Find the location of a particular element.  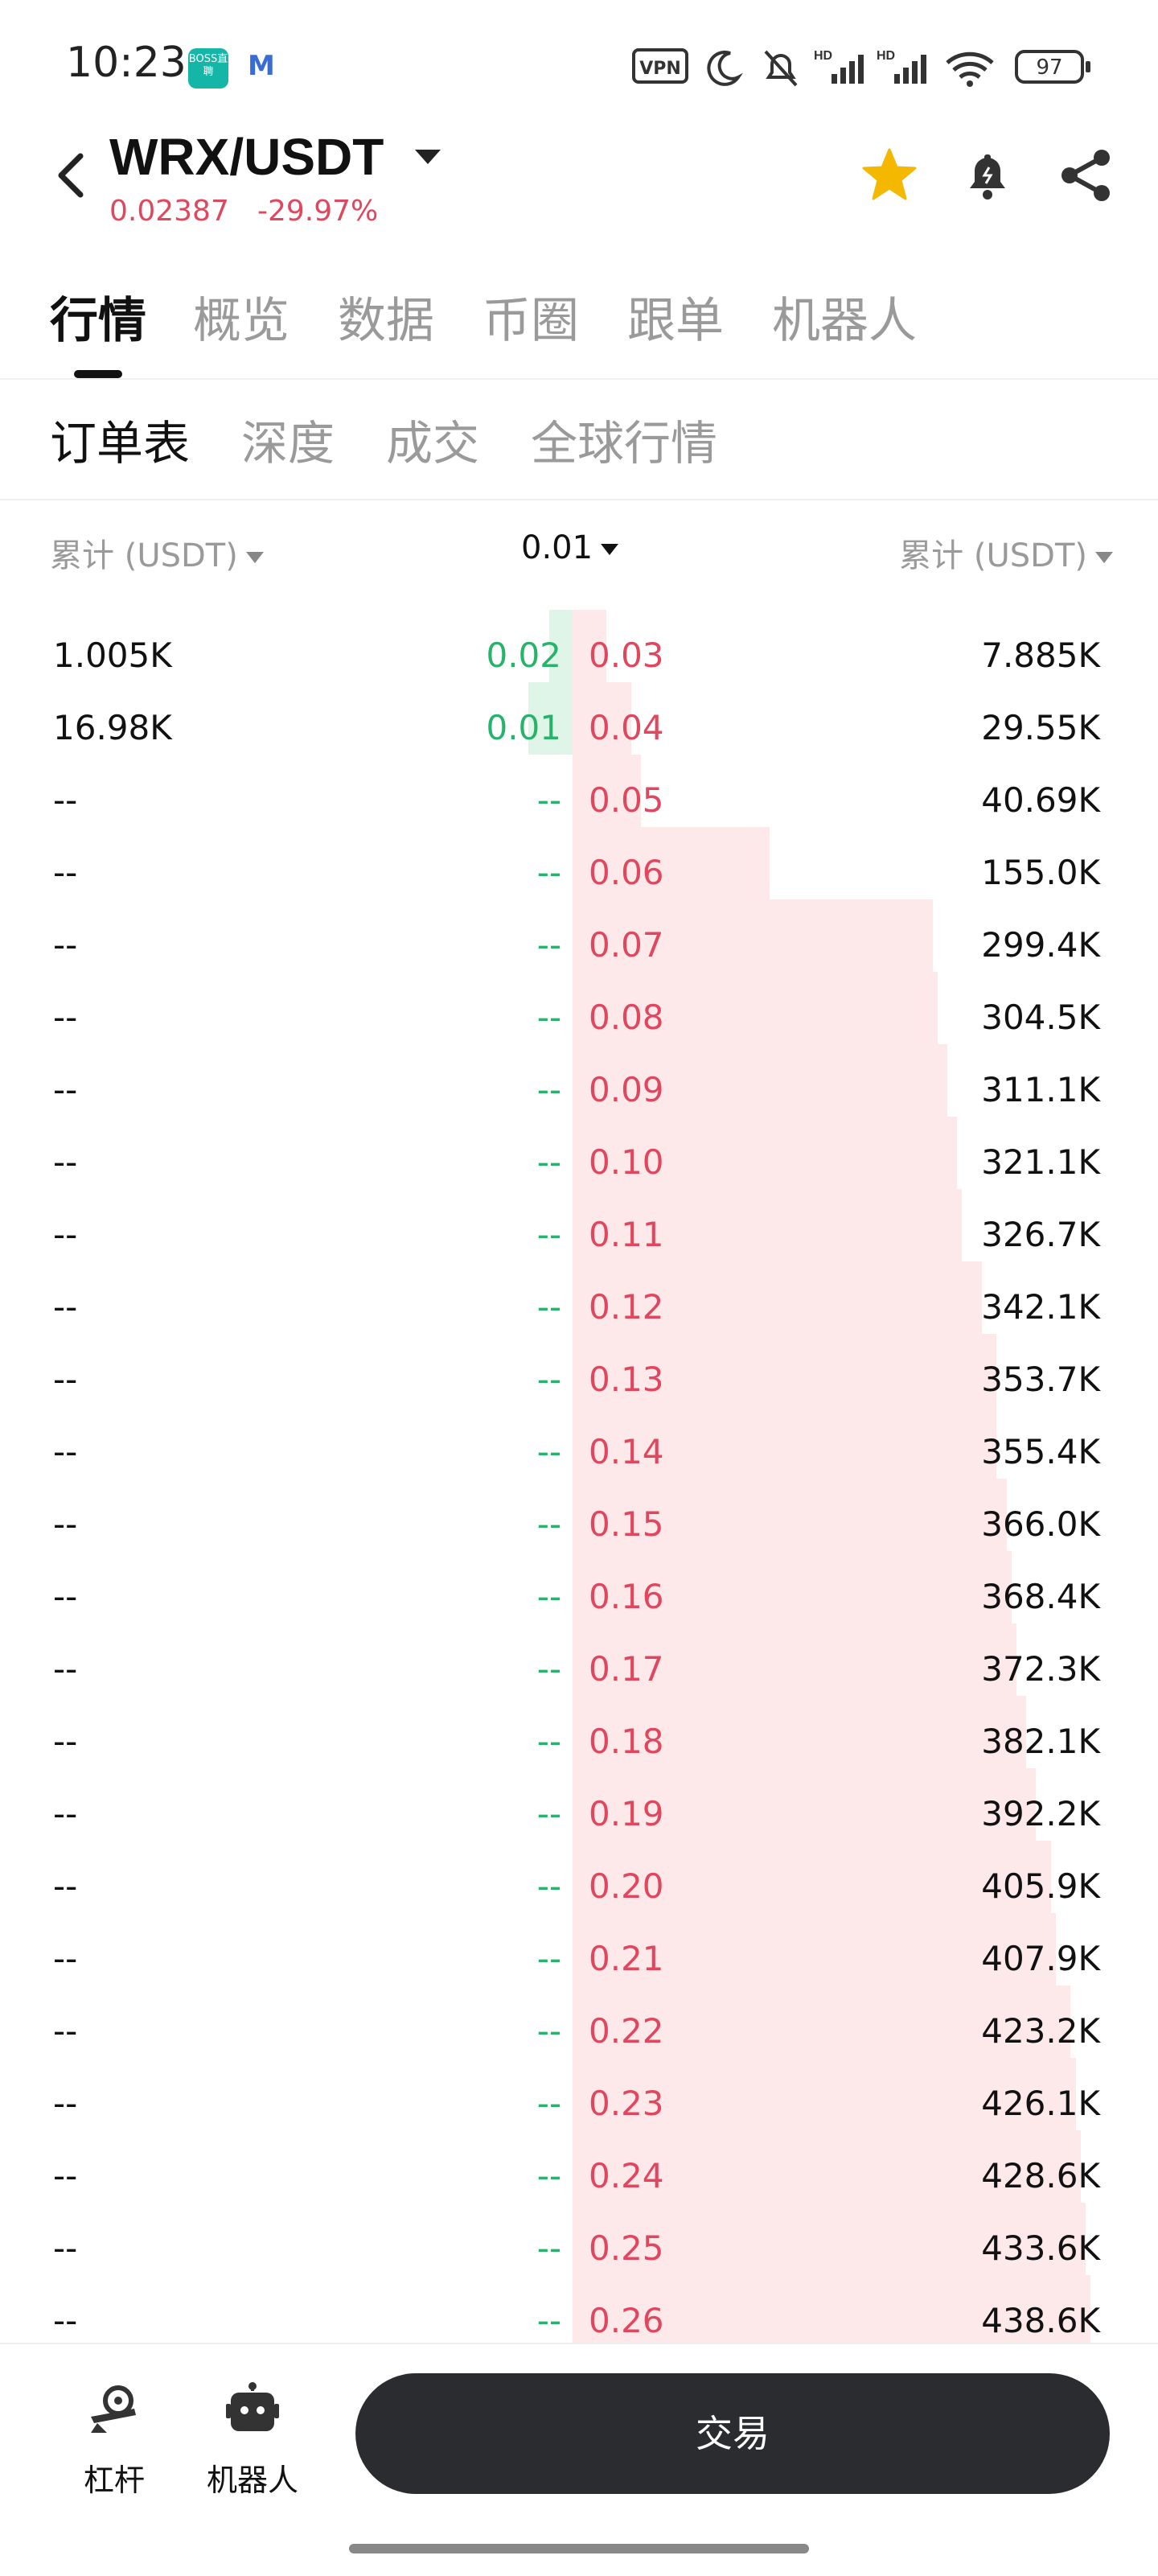

tab-market: 行情 is located at coordinates (98, 321).